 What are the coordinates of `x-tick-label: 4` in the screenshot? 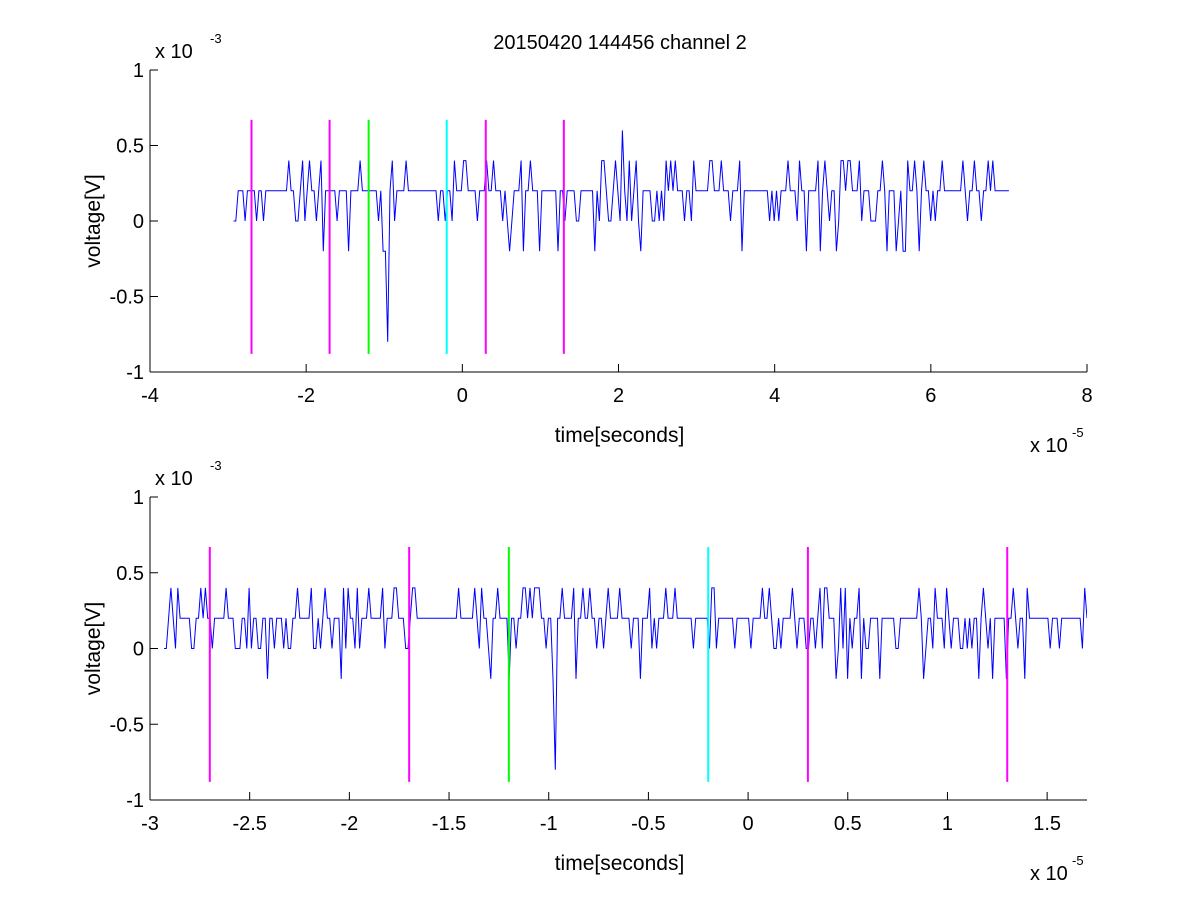 It's located at (774, 396).